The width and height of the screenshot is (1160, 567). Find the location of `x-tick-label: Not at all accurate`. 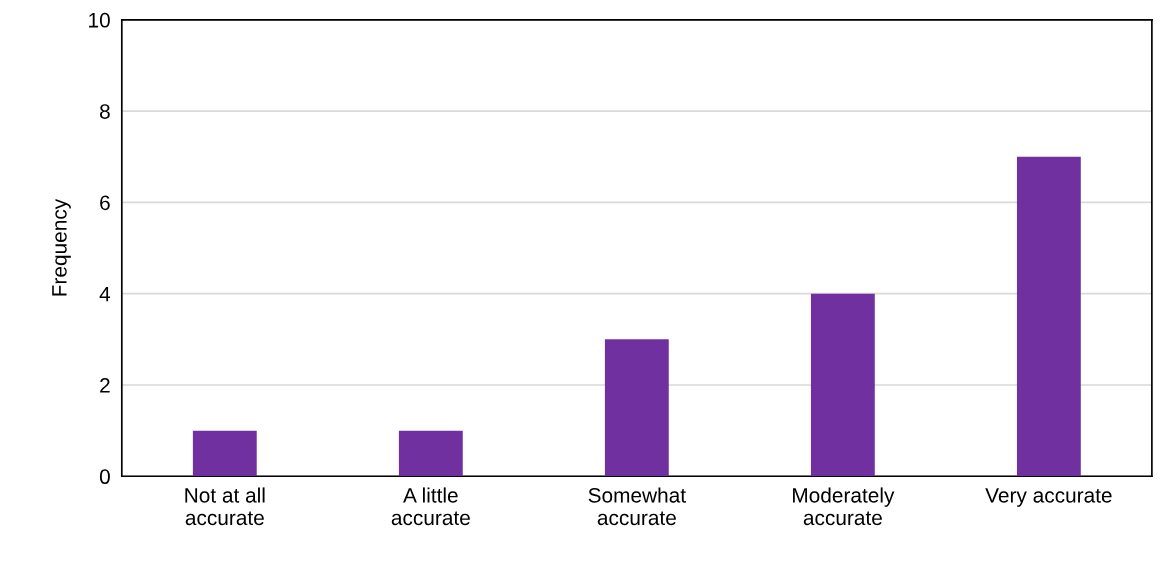

x-tick-label: Not at all accurate is located at coordinates (225, 506).